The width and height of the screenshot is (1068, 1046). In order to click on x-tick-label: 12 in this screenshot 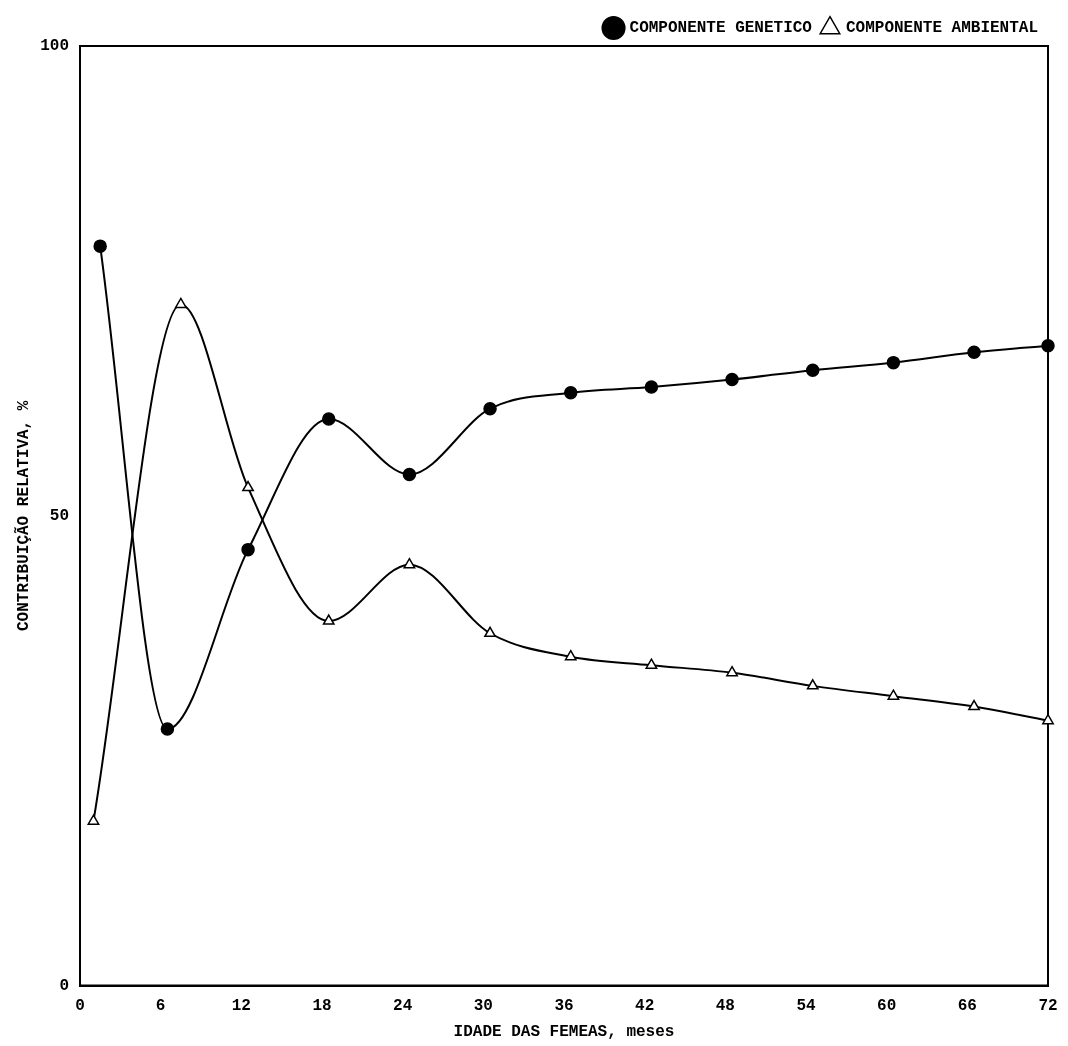, I will do `click(241, 1006)`.